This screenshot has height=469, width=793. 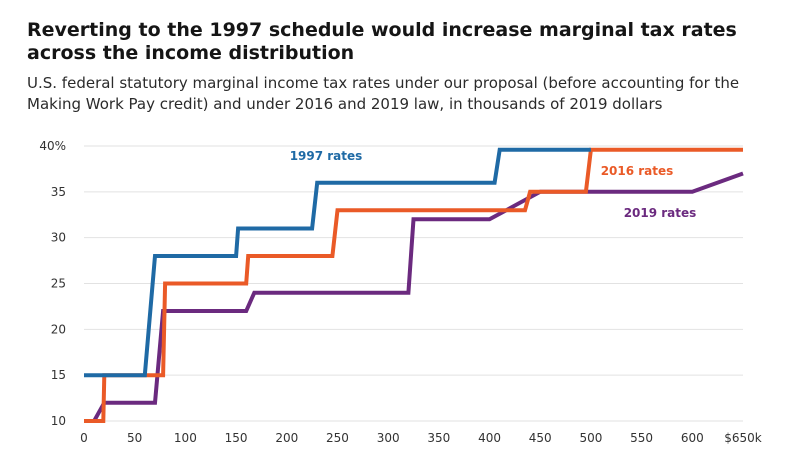 I want to click on y-axis-ticks: 10 15 20 25 30 35 40%, so click(x=52, y=283).